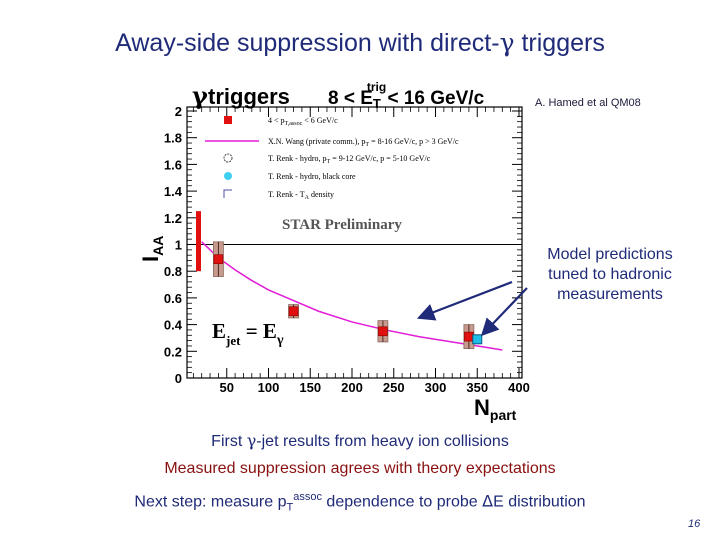 Image resolution: width=720 pixels, height=540 pixels. Describe the element at coordinates (307, 43) in the screenshot. I see `title-text: Away-side suppression with direct-` at that location.